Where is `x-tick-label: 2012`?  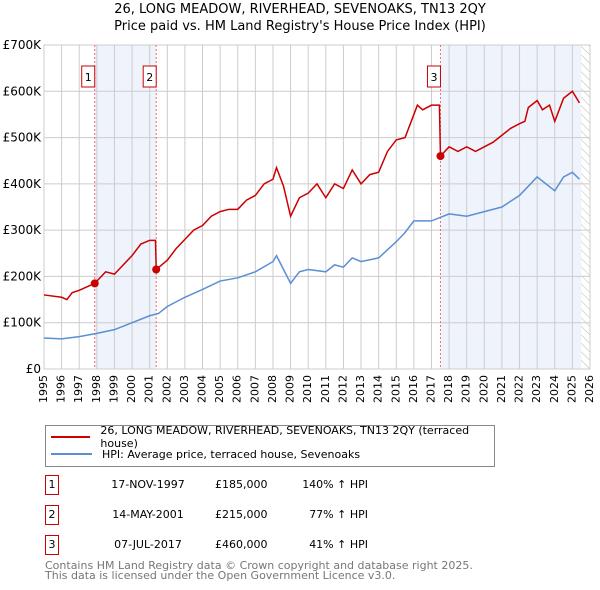 x-tick-label: 2012 is located at coordinates (342, 389).